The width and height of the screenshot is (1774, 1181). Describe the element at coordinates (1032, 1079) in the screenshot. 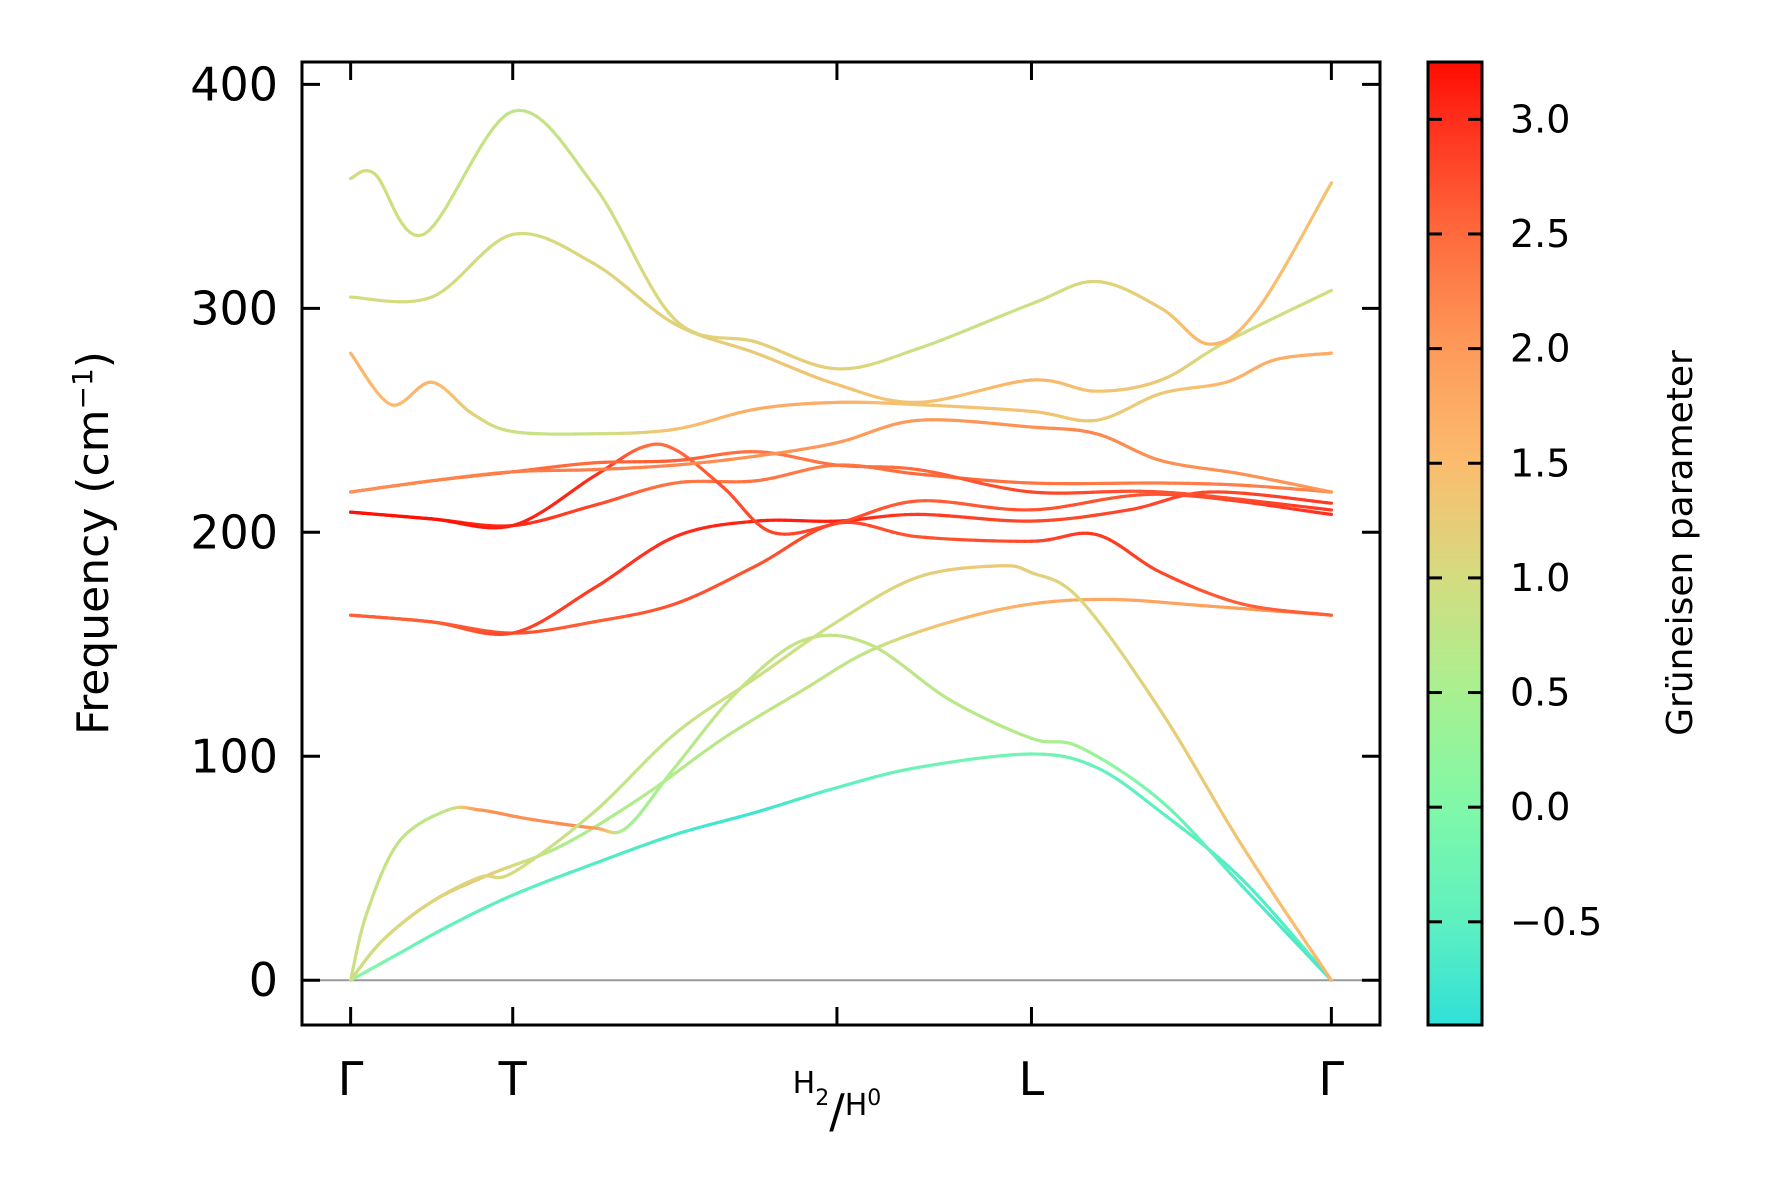

I see `x-tick-label: L` at that location.